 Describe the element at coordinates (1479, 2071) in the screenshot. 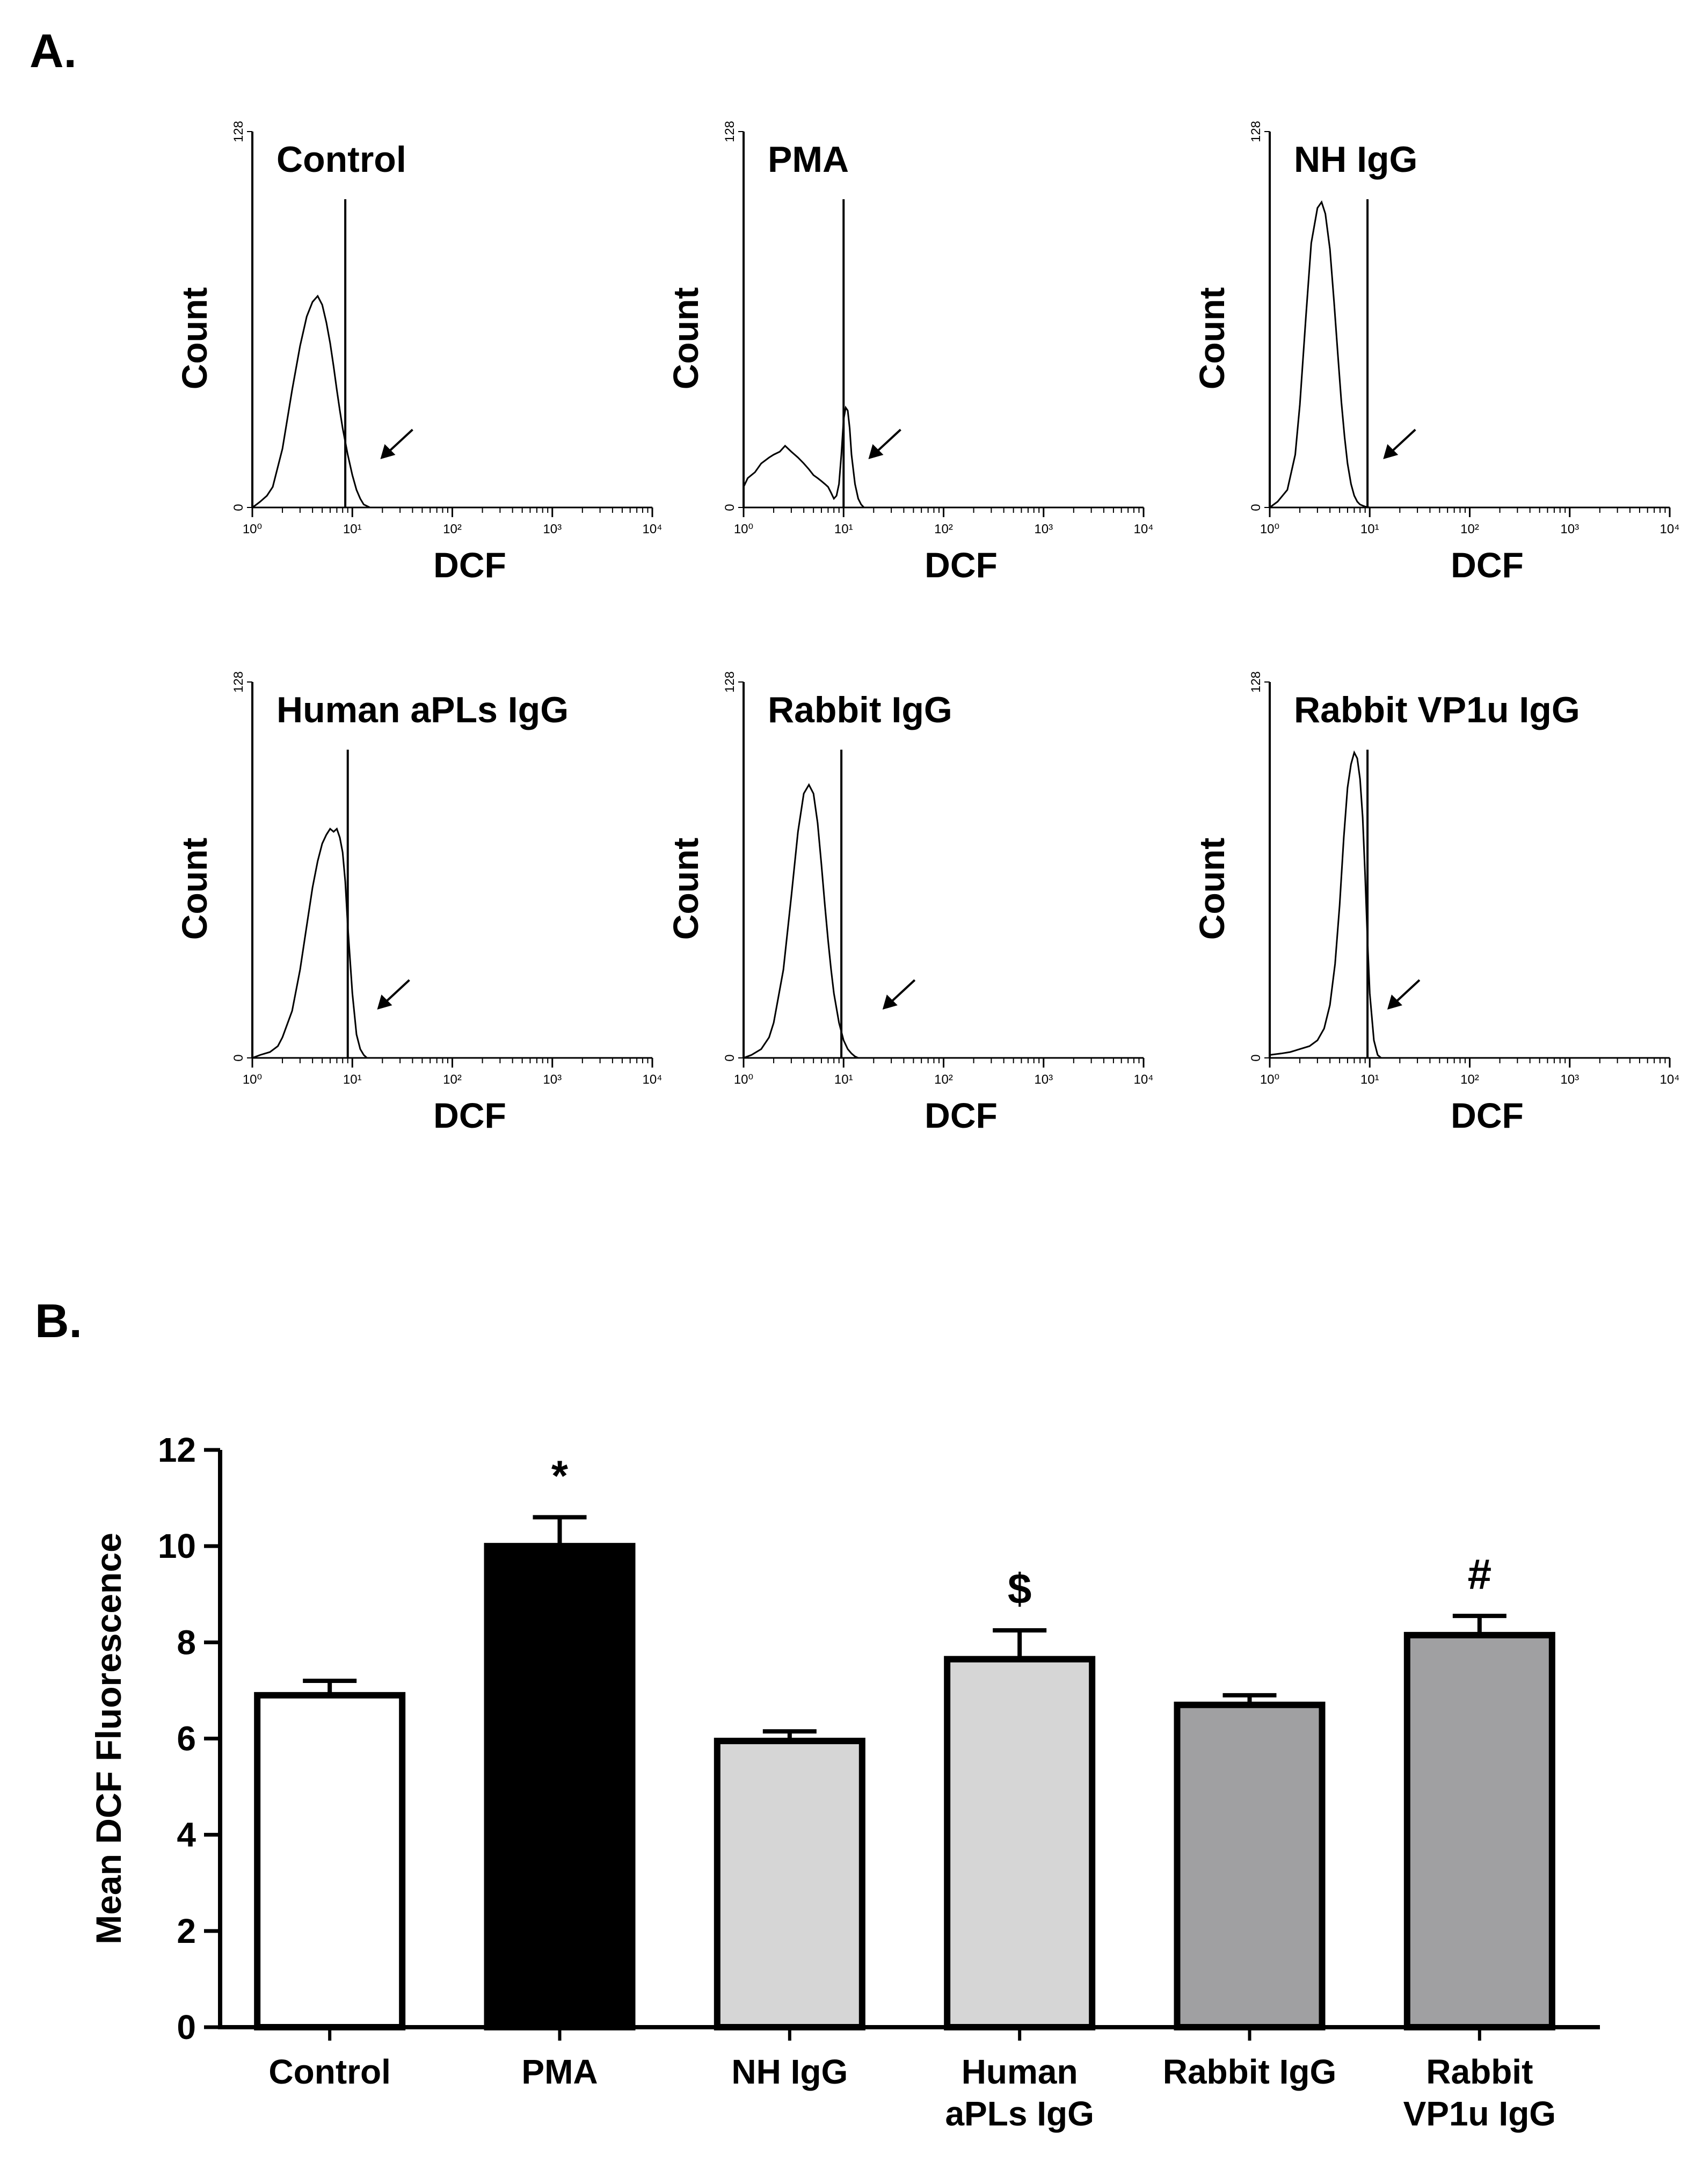

I see `bar-x-tick-label: Rabbit` at that location.